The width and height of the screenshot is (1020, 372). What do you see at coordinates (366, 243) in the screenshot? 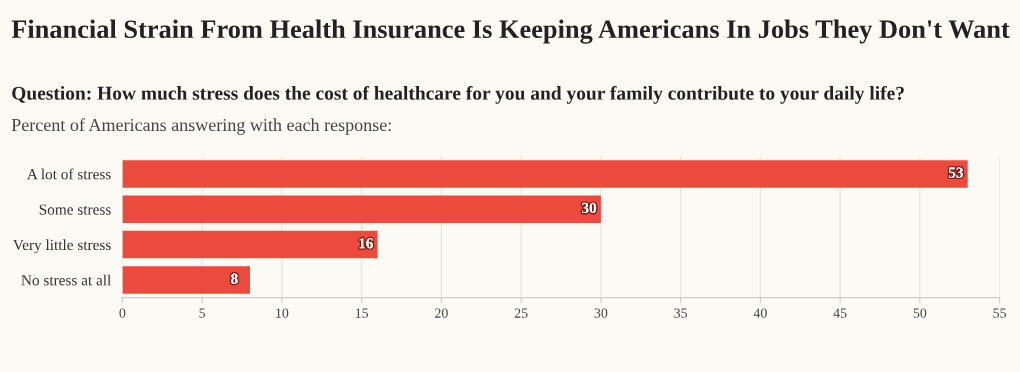
I see `data-label: 16` at bounding box center [366, 243].